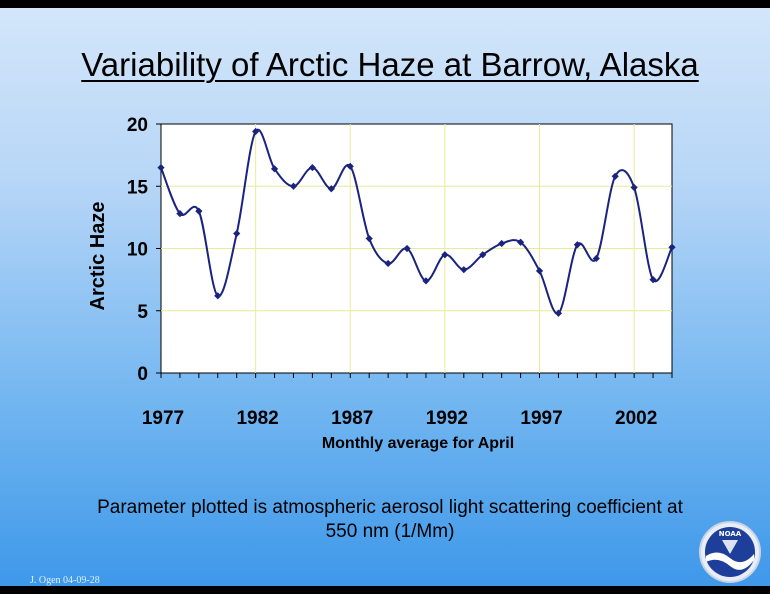 The image size is (770, 594). I want to click on svg-text: NOAA, so click(730, 534).